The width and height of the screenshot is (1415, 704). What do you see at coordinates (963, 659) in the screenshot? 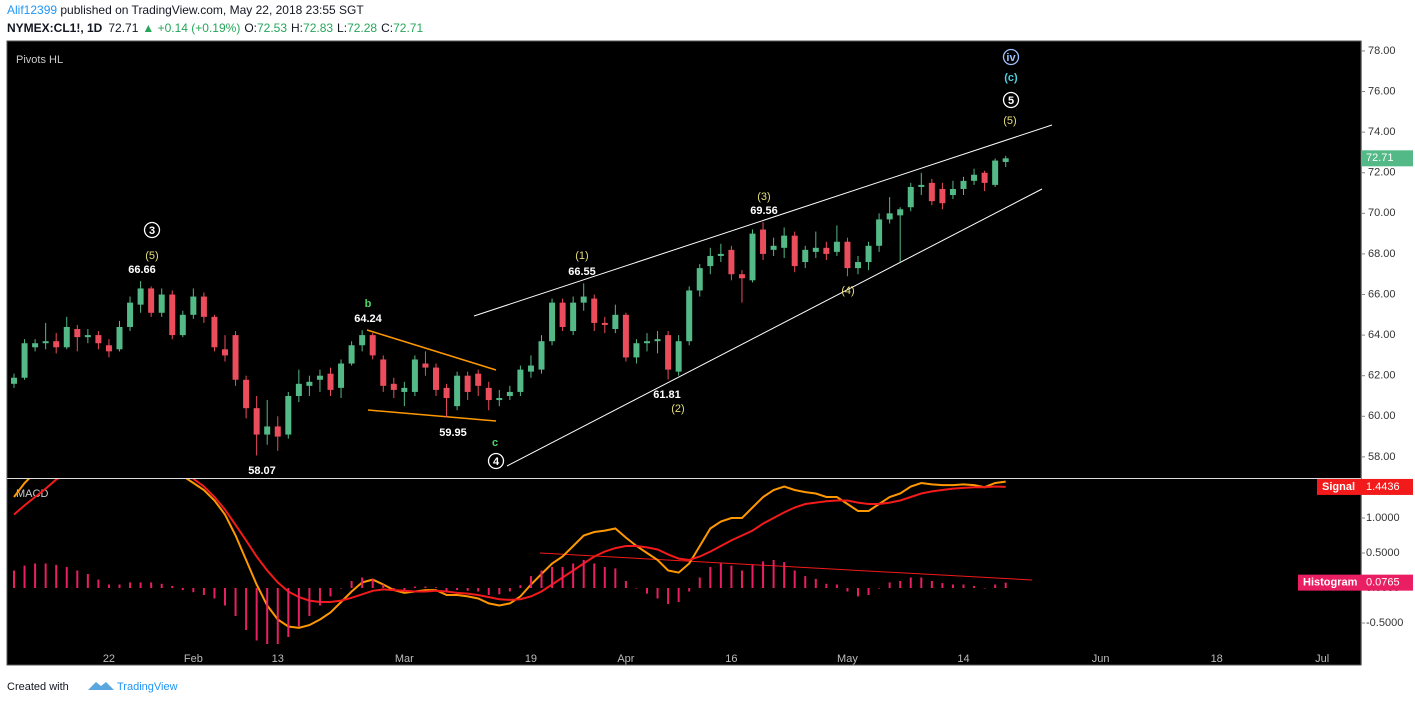
I see `x-tick-label: 14` at bounding box center [963, 659].